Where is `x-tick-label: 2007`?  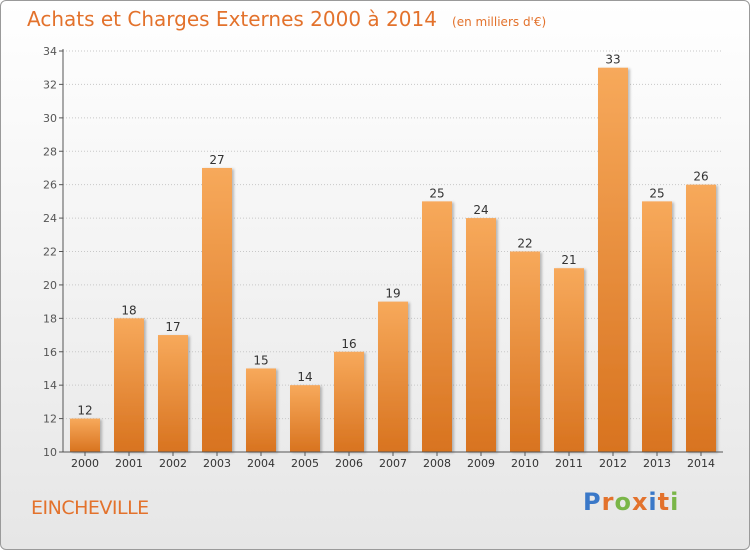 x-tick-label: 2007 is located at coordinates (393, 463).